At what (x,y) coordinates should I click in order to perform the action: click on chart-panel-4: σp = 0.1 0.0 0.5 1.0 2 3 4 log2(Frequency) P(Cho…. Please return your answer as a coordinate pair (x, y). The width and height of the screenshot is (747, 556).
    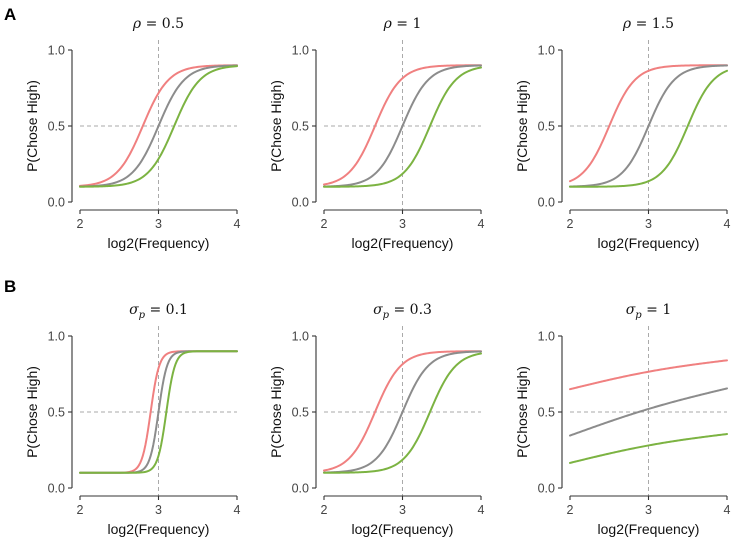
    Looking at the image, I should click on (132, 419).